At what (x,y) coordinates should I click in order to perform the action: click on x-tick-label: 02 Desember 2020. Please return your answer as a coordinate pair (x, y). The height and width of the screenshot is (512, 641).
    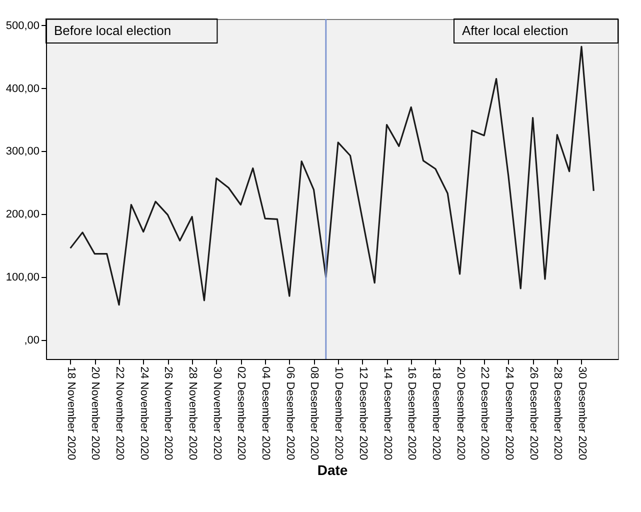
    Looking at the image, I should click on (241, 413).